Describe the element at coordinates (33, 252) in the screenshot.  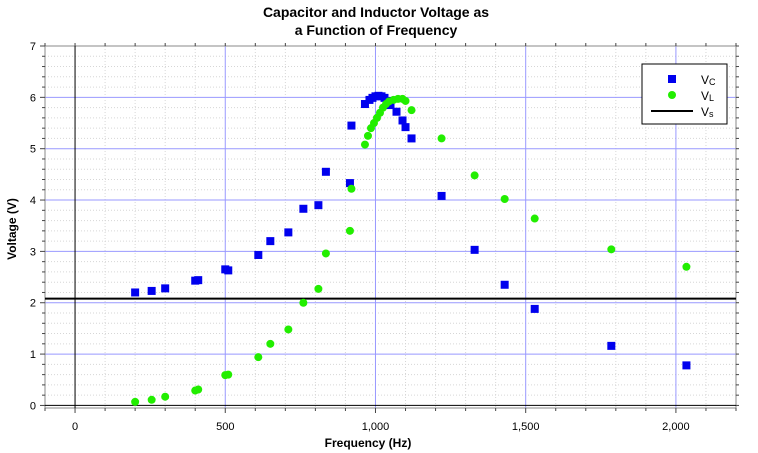
I see `y-tick-label: 3` at that location.